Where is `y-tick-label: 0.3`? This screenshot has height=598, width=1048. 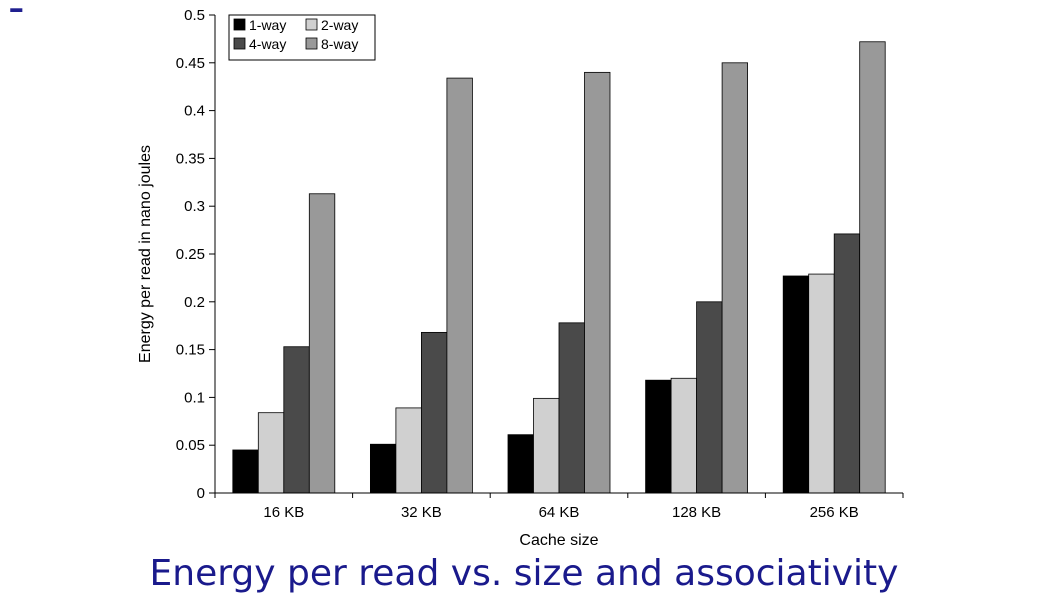
y-tick-label: 0.3 is located at coordinates (194, 206).